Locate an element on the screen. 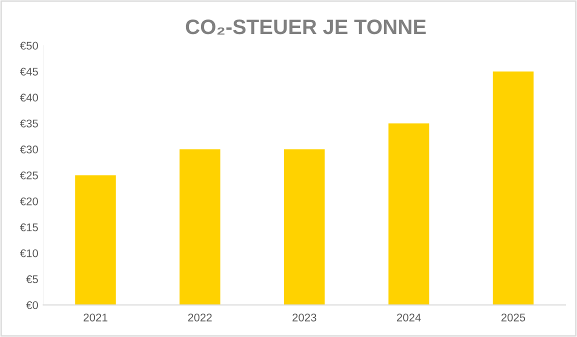 This screenshot has width=577, height=337. y-tick-label: €0 is located at coordinates (32, 305).